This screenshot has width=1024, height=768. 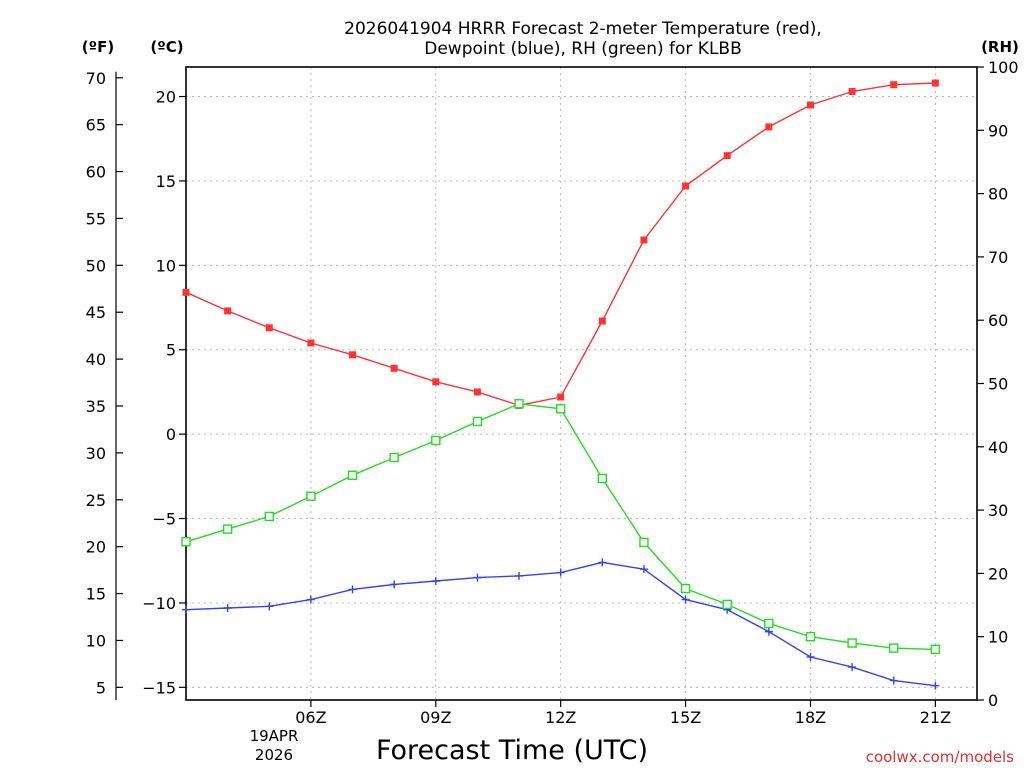 What do you see at coordinates (998, 573) in the screenshot?
I see `rh-tick-label: 20` at bounding box center [998, 573].